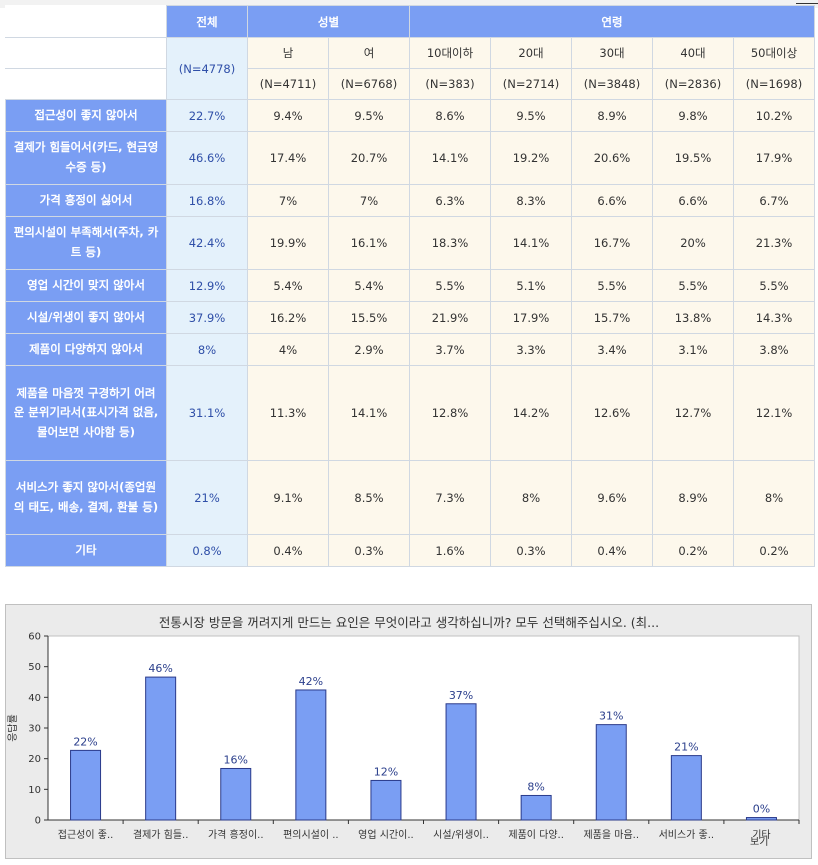 The width and height of the screenshot is (818, 865). I want to click on row-value: 16.1%, so click(369, 243).